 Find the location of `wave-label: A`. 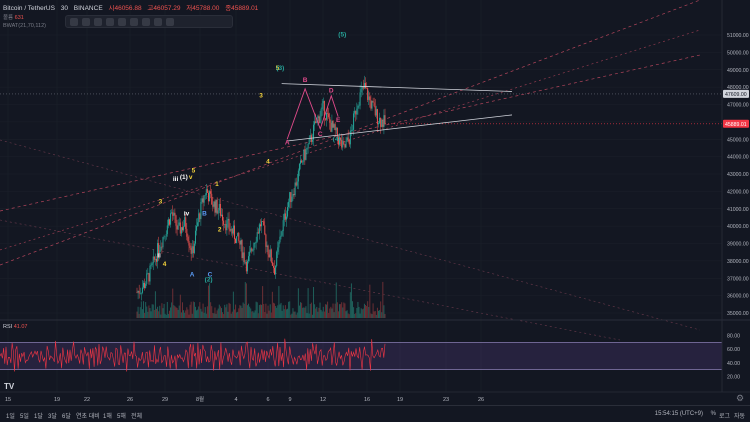

wave-label: A is located at coordinates (192, 275).